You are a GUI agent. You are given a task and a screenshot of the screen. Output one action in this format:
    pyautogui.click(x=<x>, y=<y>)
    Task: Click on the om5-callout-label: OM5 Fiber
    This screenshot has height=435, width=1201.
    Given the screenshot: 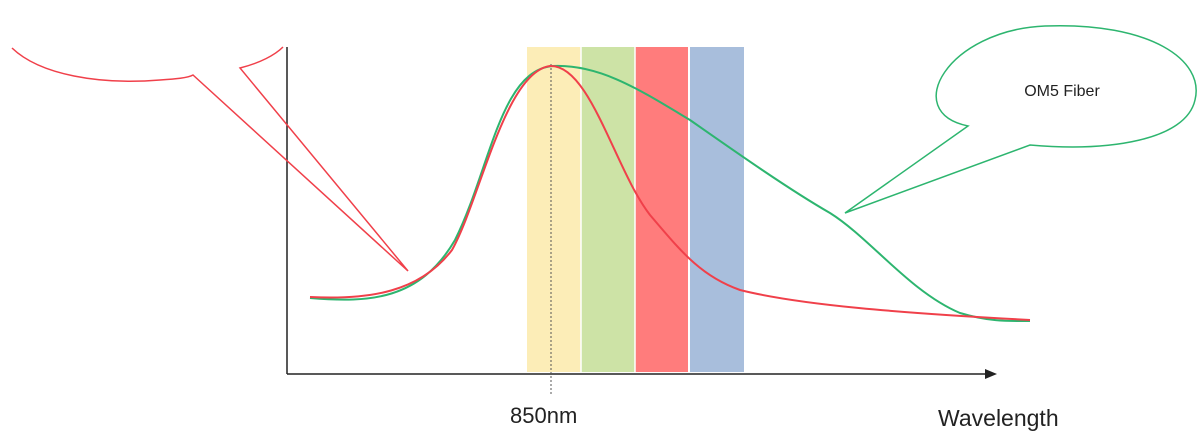 What is the action you would take?
    pyautogui.click(x=1062, y=91)
    